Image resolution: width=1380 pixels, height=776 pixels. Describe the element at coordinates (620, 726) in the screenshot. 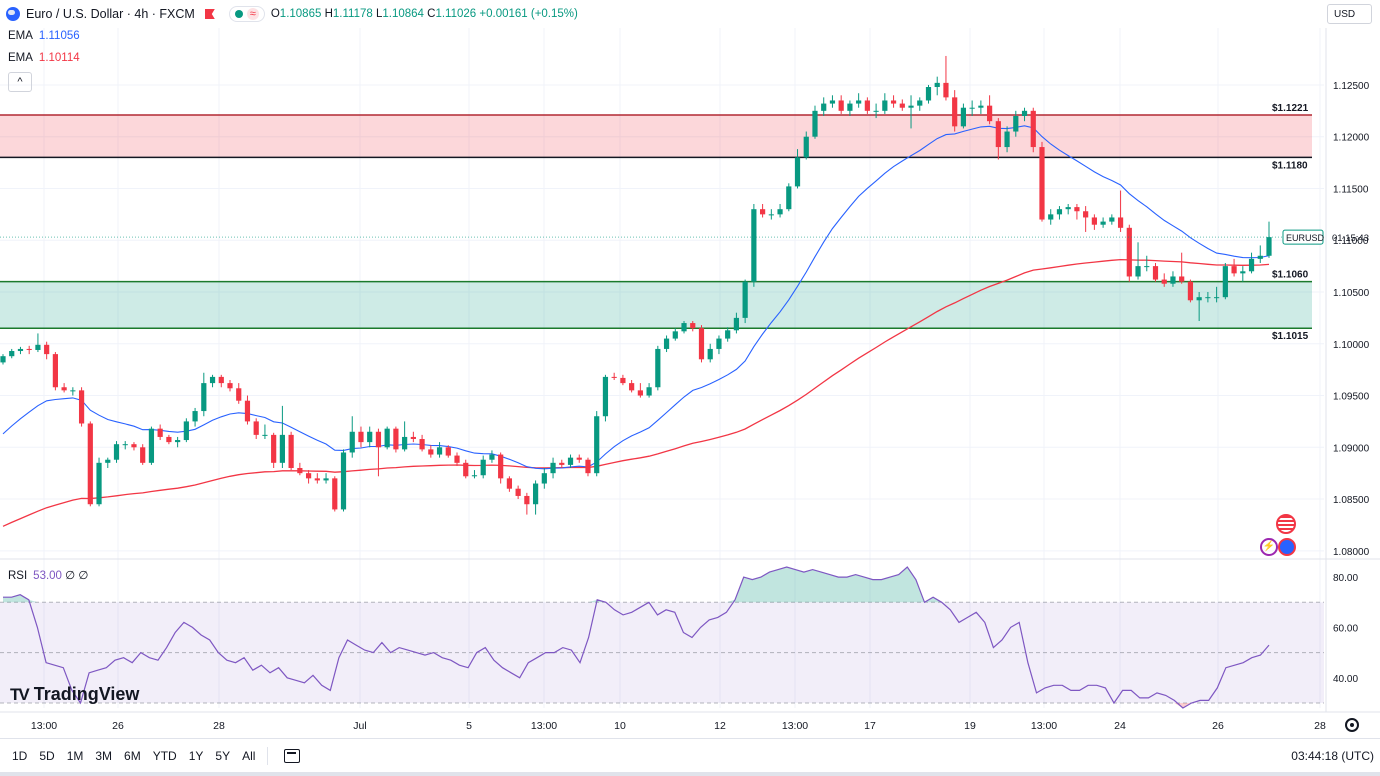

I see `time-tick-label: 10` at that location.